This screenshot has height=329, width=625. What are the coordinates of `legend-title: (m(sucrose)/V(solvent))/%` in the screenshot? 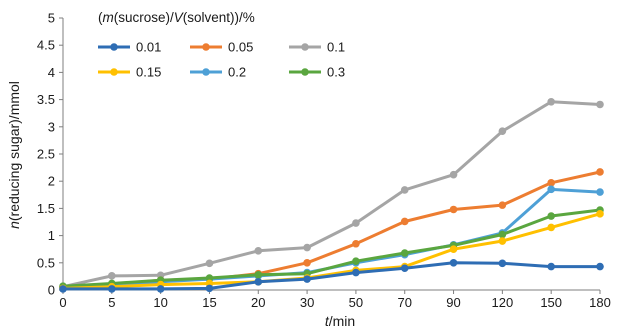 It's located at (176, 17).